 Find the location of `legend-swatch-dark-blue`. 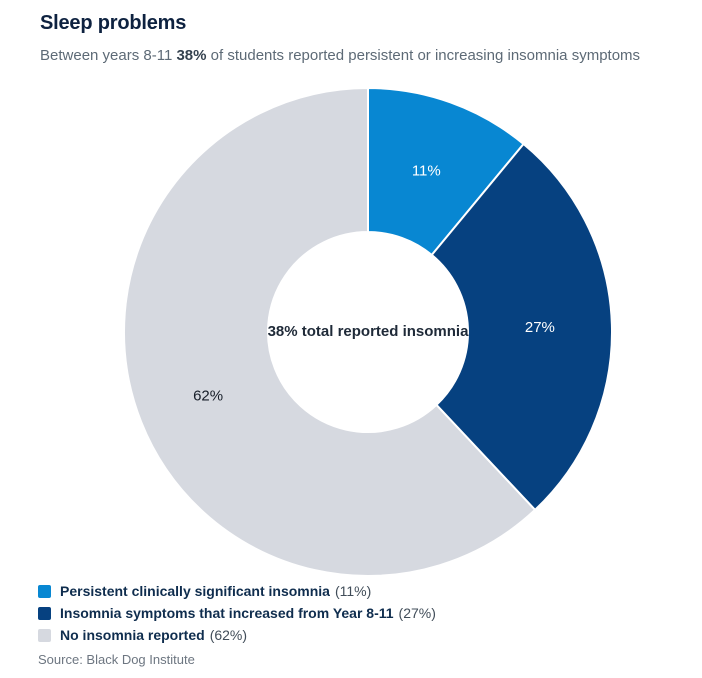

legend-swatch-dark-blue is located at coordinates (44, 613).